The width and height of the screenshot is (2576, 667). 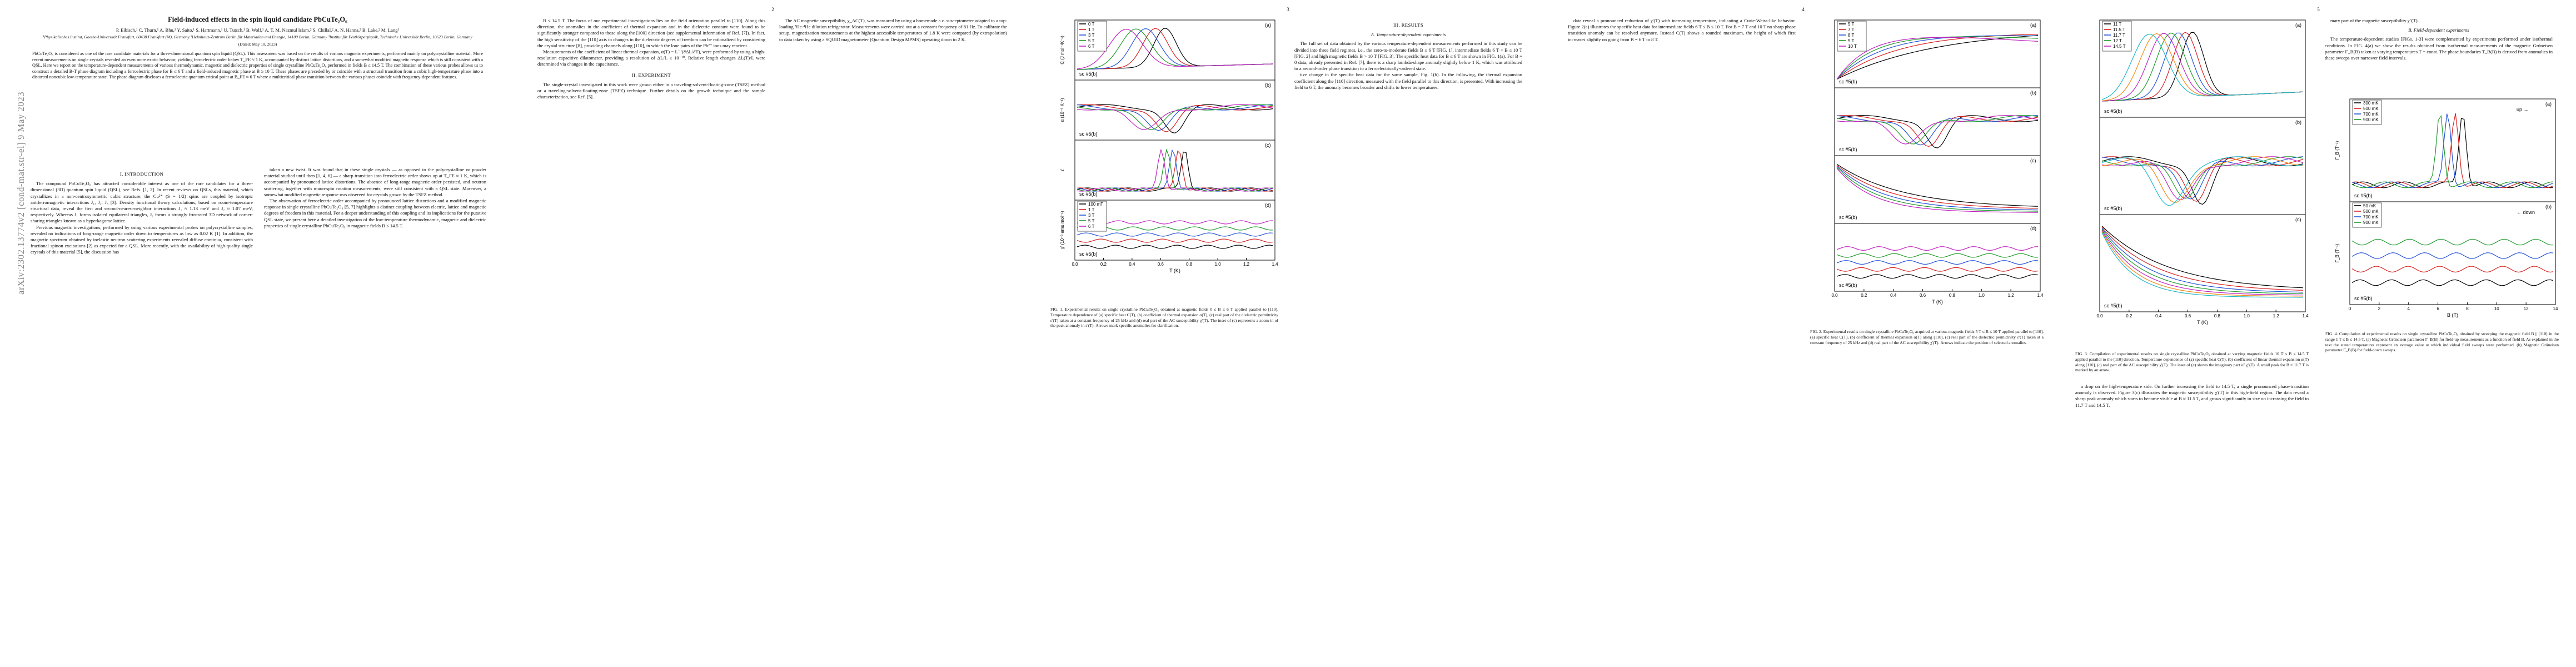 What do you see at coordinates (1189, 264) in the screenshot?
I see `x-tick-label: 0.8` at bounding box center [1189, 264].